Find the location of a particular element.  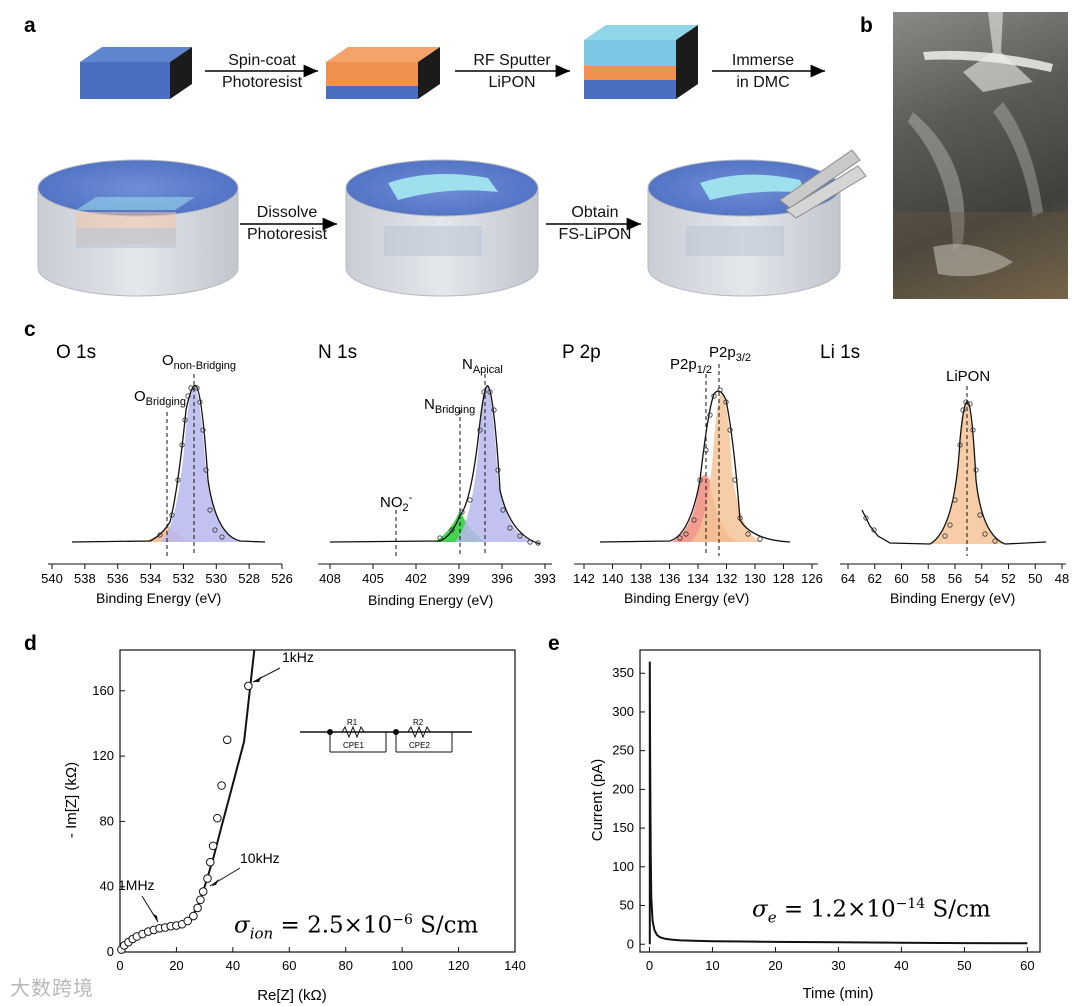

xps-title-n1s: N 1s is located at coordinates (338, 352).